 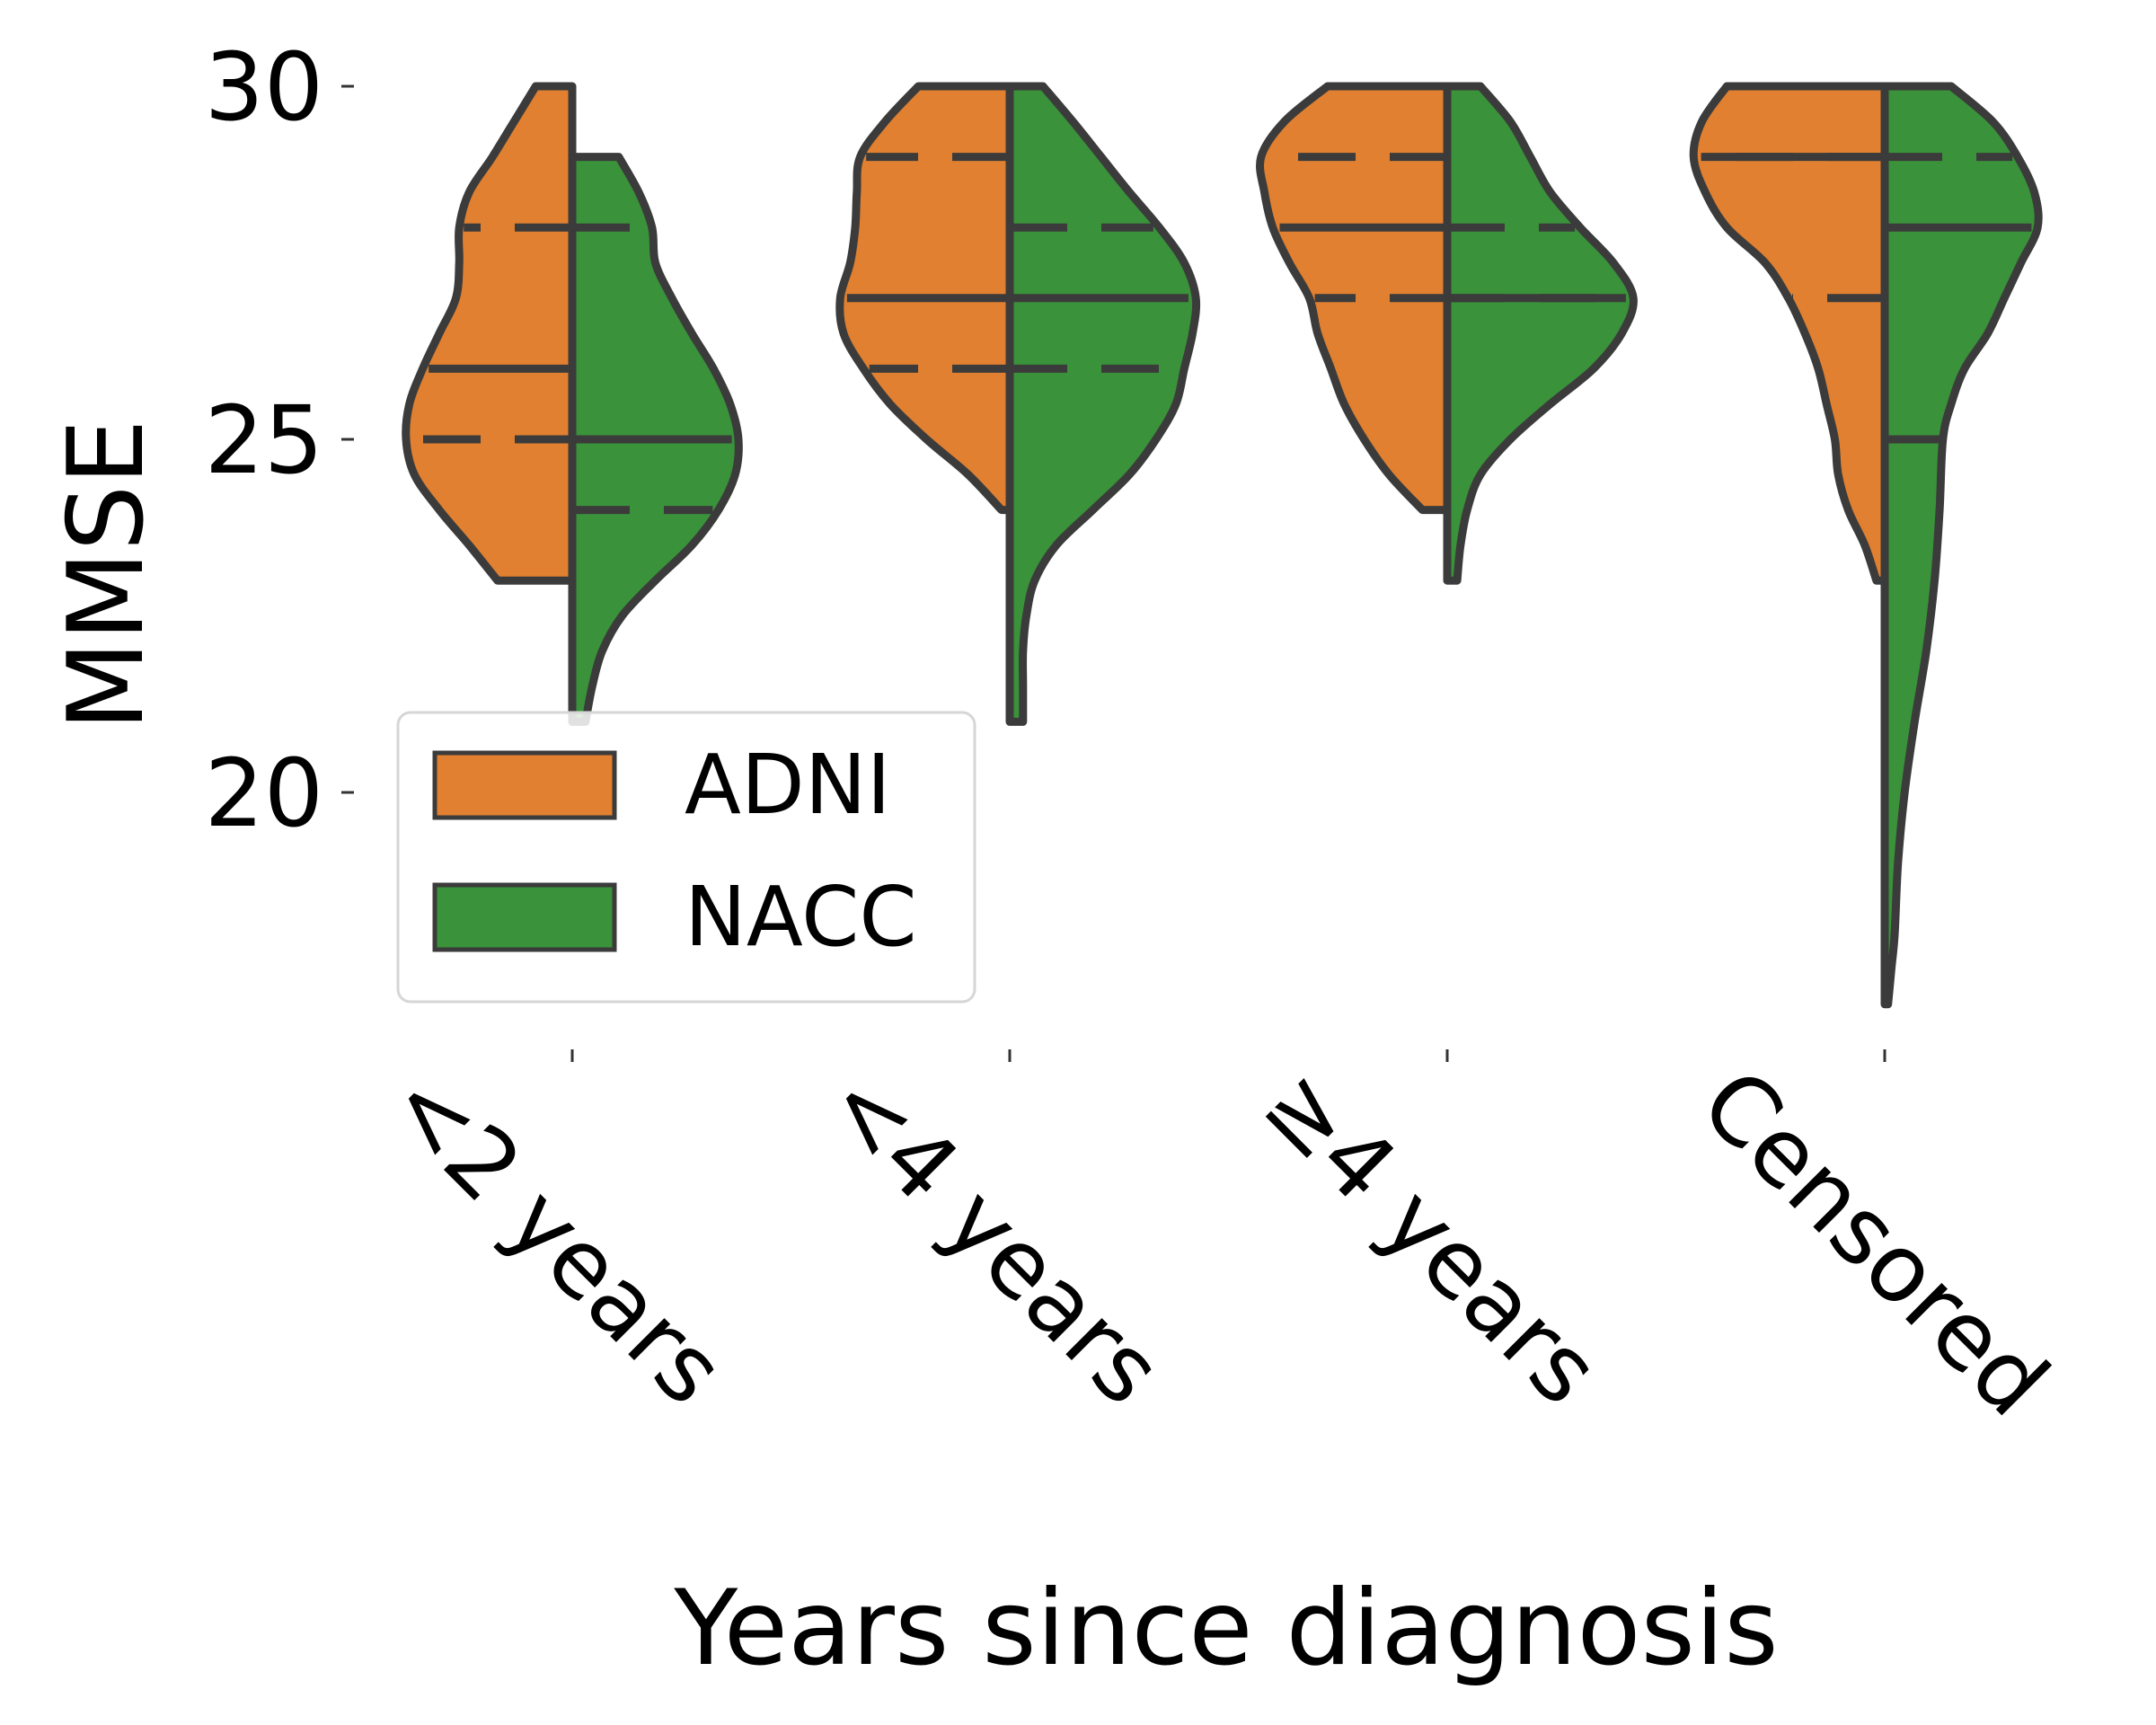 What do you see at coordinates (556, 1236) in the screenshot?
I see `x-tick-label: <2 years` at bounding box center [556, 1236].